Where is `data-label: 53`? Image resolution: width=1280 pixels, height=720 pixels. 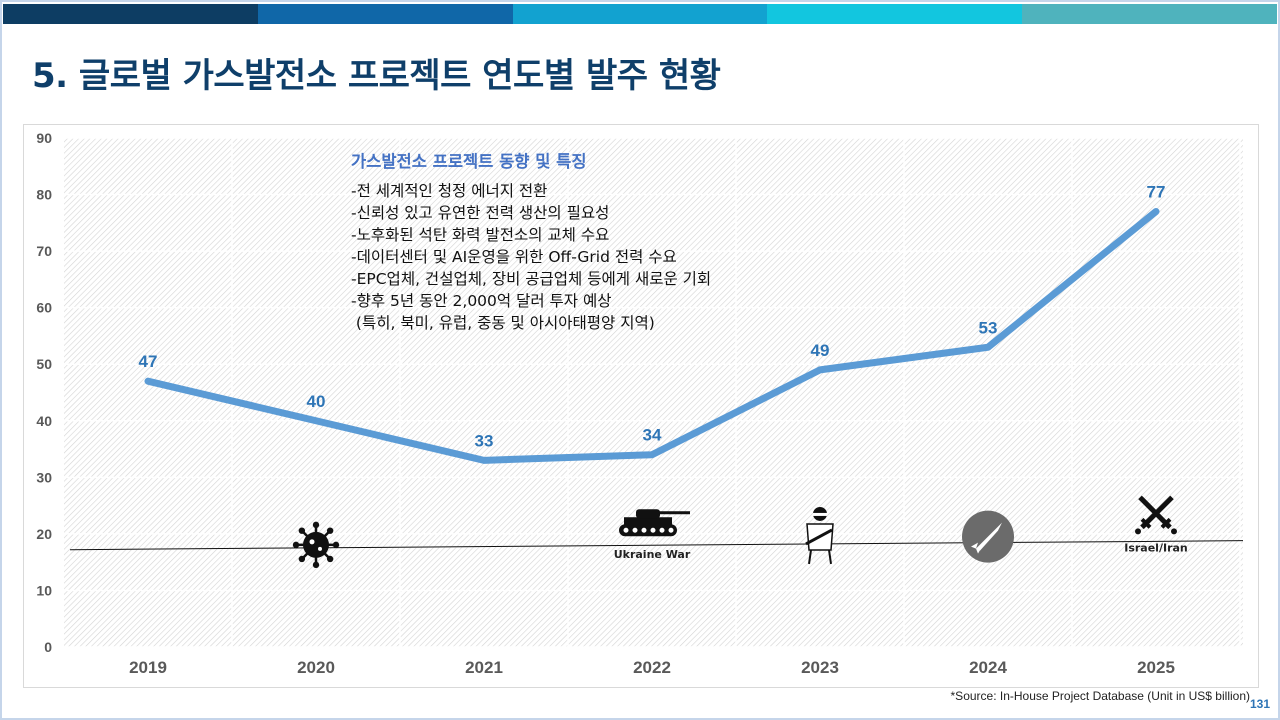 data-label: 53 is located at coordinates (988, 327).